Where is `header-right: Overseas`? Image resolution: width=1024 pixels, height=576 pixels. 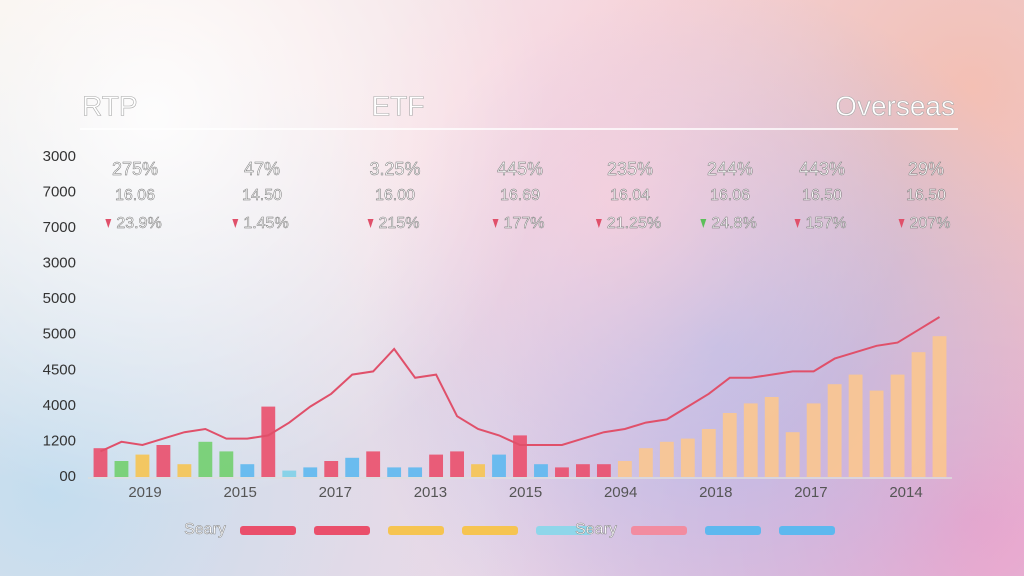 header-right: Overseas is located at coordinates (895, 105).